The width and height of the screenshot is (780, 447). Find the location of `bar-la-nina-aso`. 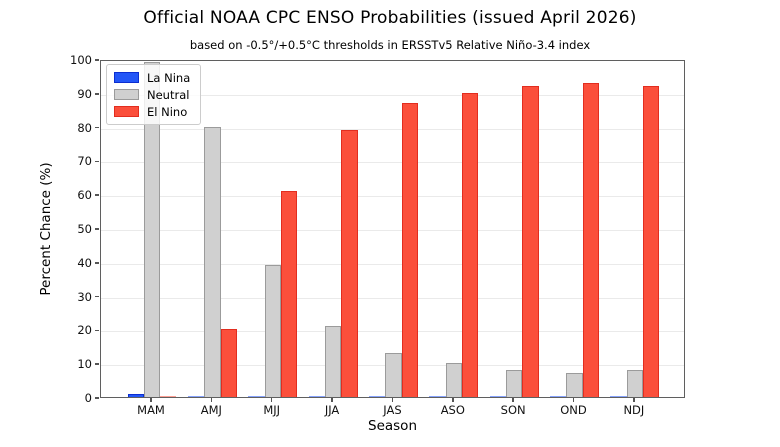

bar-la-nina-aso is located at coordinates (437, 396).